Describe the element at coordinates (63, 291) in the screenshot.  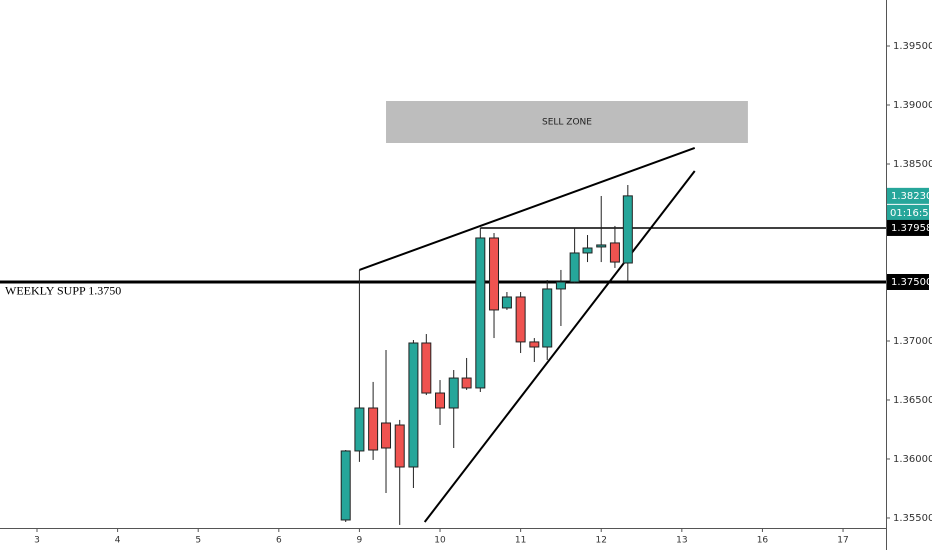
I see `level-label: WEEKLY SUPP 1.3750` at that location.